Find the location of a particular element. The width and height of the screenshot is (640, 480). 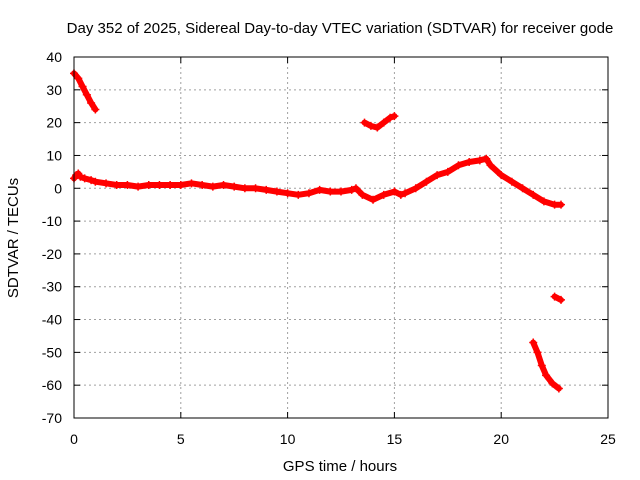

series-late-low-arc is located at coordinates (546, 365).